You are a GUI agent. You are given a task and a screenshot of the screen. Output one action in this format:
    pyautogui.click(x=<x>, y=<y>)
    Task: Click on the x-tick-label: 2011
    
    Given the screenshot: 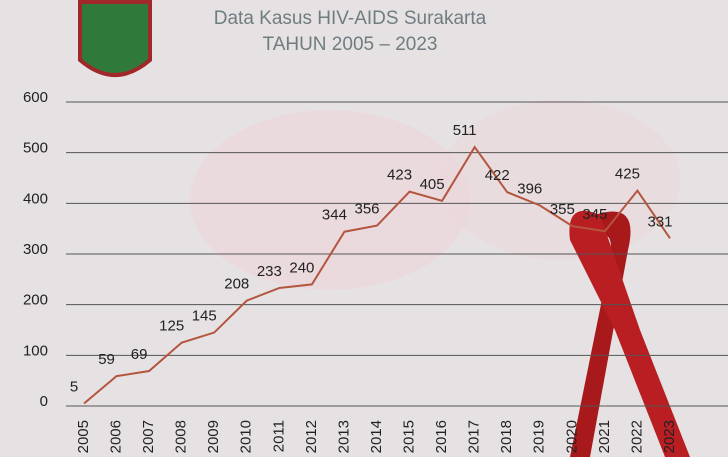 What is the action you would take?
    pyautogui.click(x=278, y=436)
    